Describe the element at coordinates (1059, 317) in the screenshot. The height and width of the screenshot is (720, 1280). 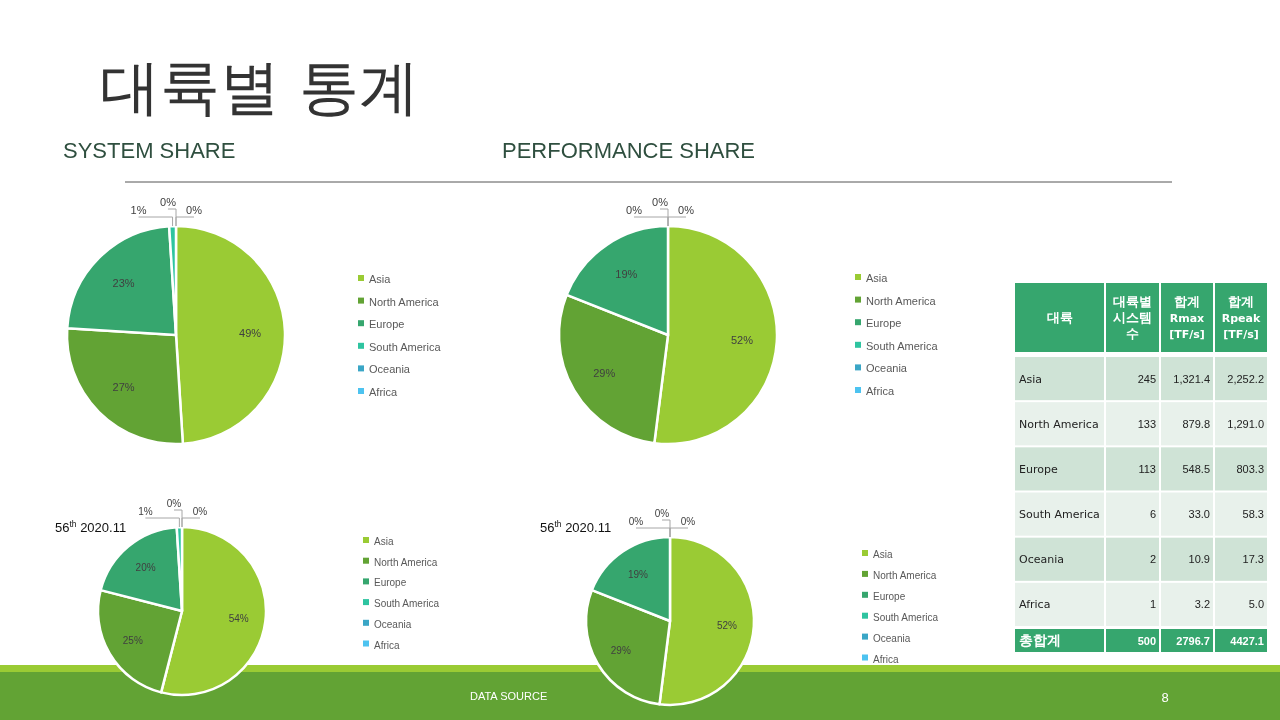
I see `text: 대륙` at that location.